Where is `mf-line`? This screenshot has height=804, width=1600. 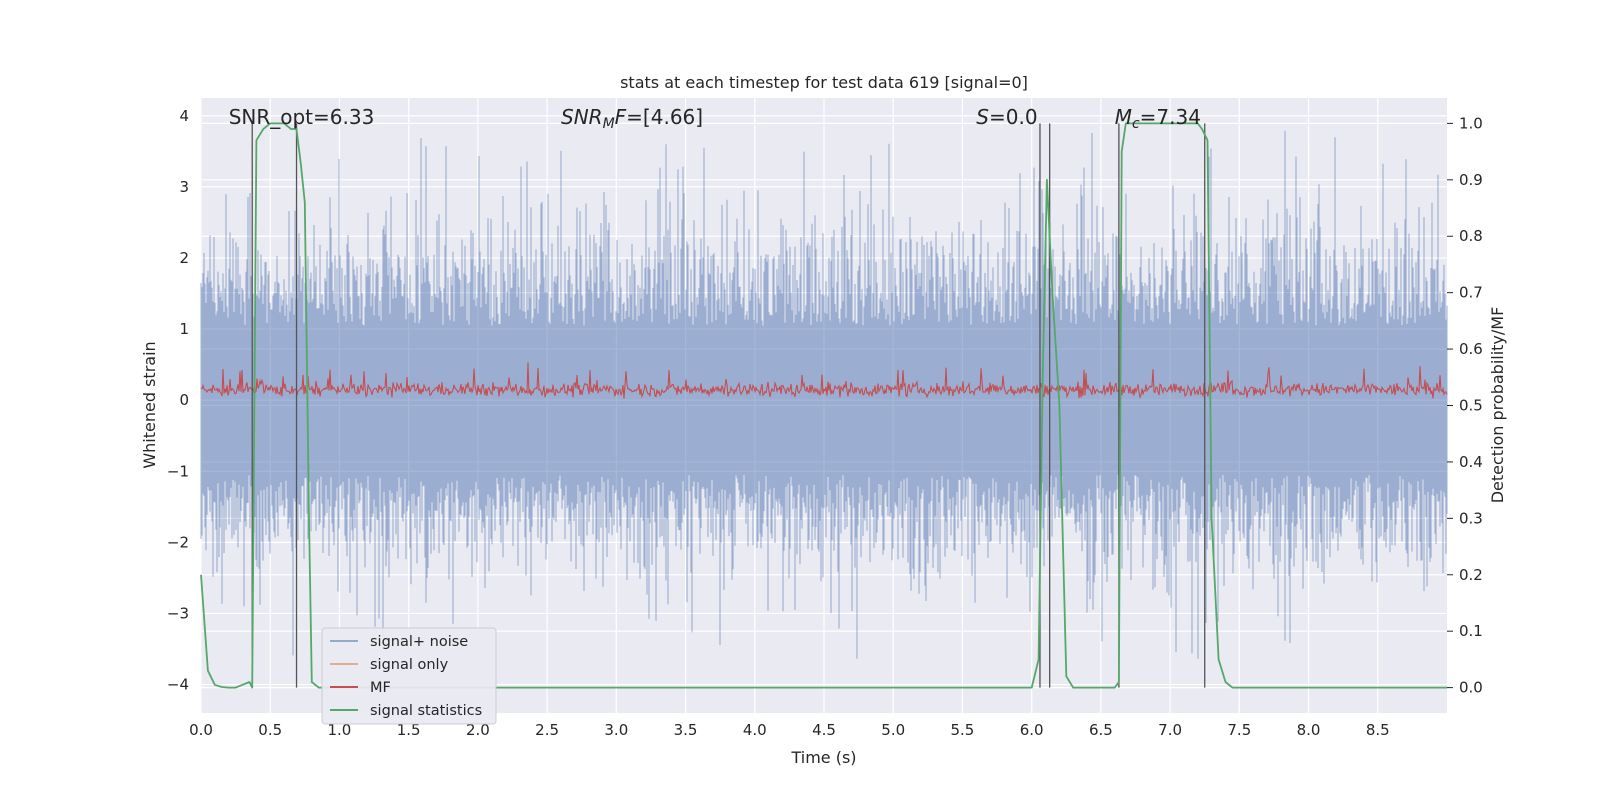 mf-line is located at coordinates (824, 381).